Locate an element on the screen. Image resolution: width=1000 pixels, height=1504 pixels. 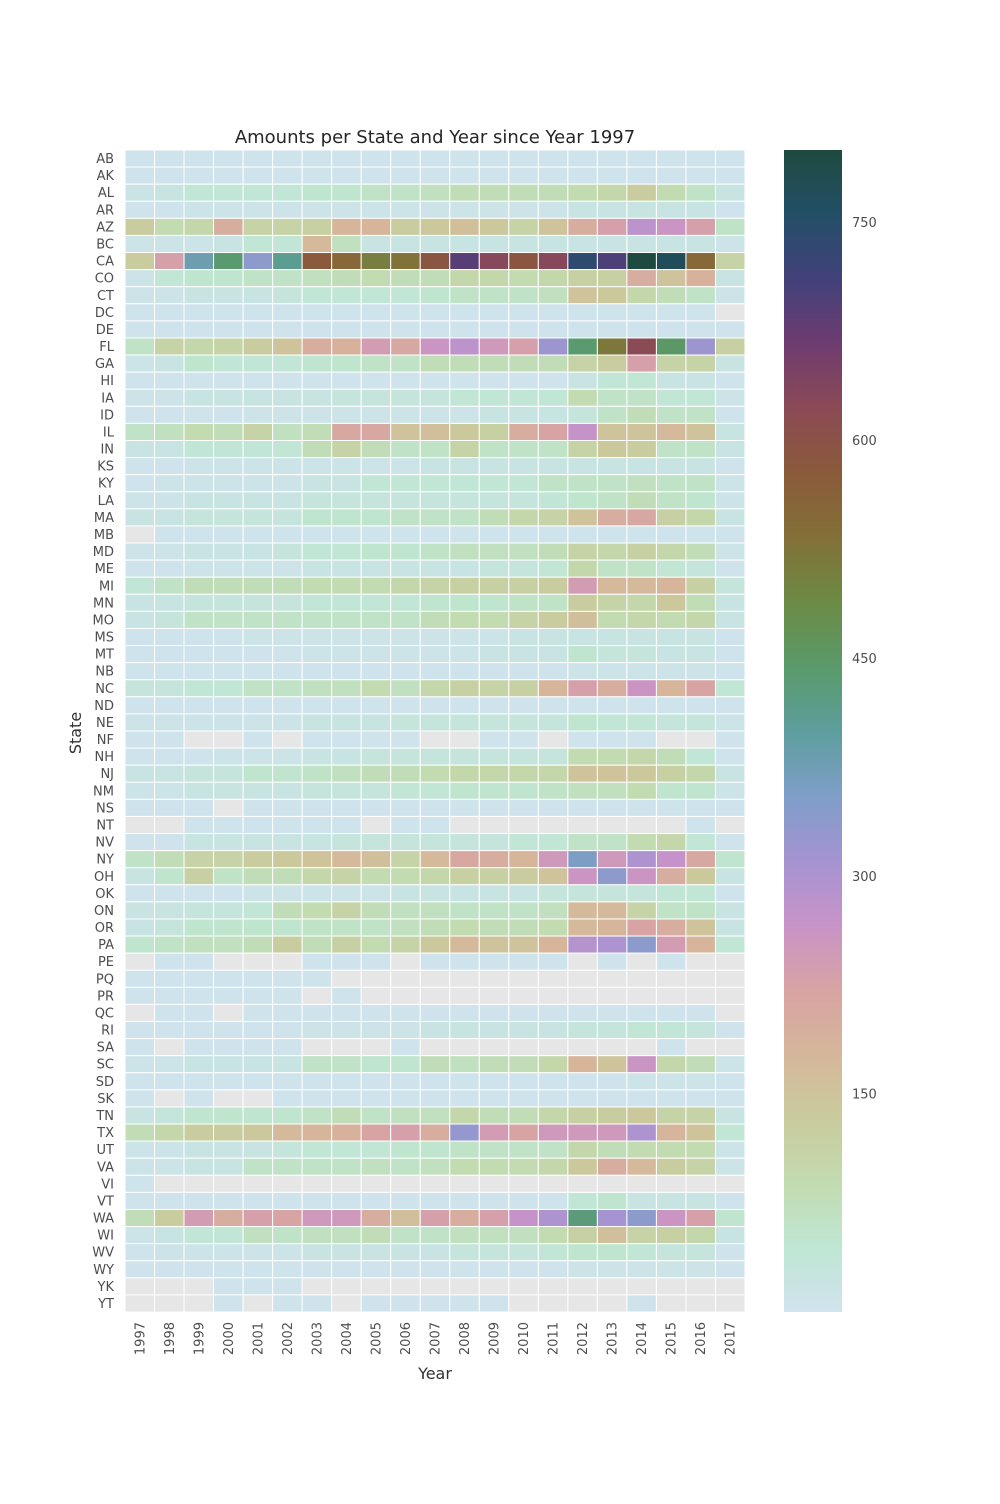
y-tick-label: DE is located at coordinates (105, 330).